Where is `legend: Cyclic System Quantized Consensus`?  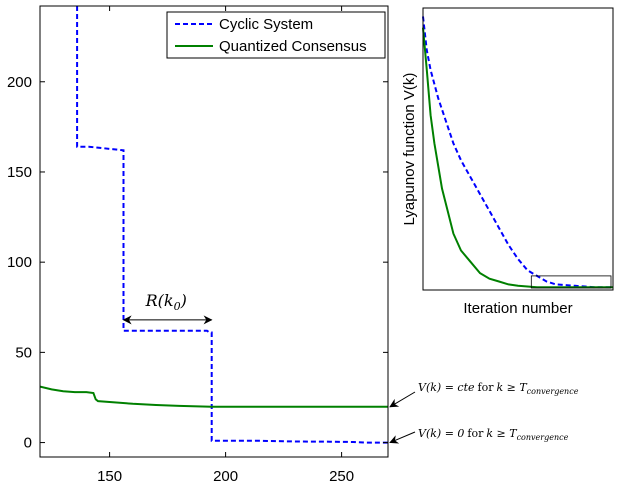
legend: Cyclic System Quantized Consensus is located at coordinates (276, 35).